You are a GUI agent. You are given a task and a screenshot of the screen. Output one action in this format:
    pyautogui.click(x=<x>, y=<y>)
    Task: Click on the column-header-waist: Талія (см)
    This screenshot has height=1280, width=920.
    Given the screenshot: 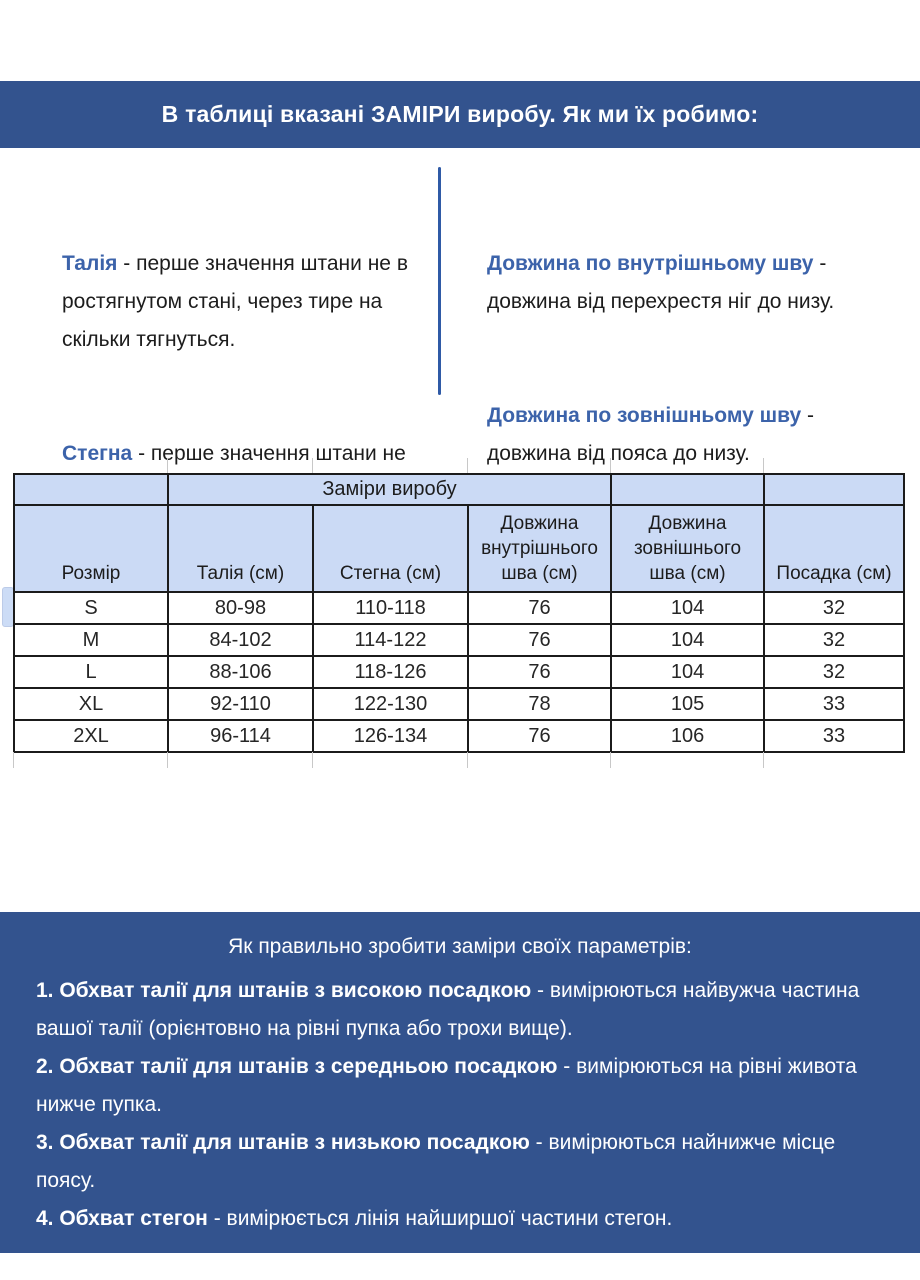 What is the action you would take?
    pyautogui.click(x=240, y=548)
    